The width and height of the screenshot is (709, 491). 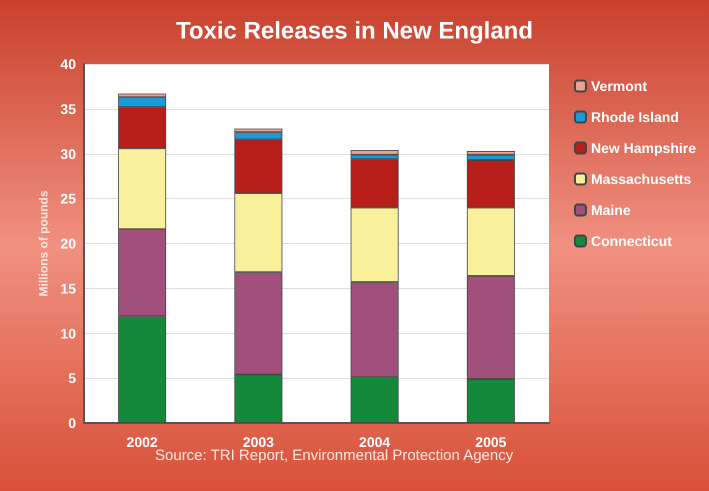 I want to click on y-tick-label: 0, so click(x=72, y=423).